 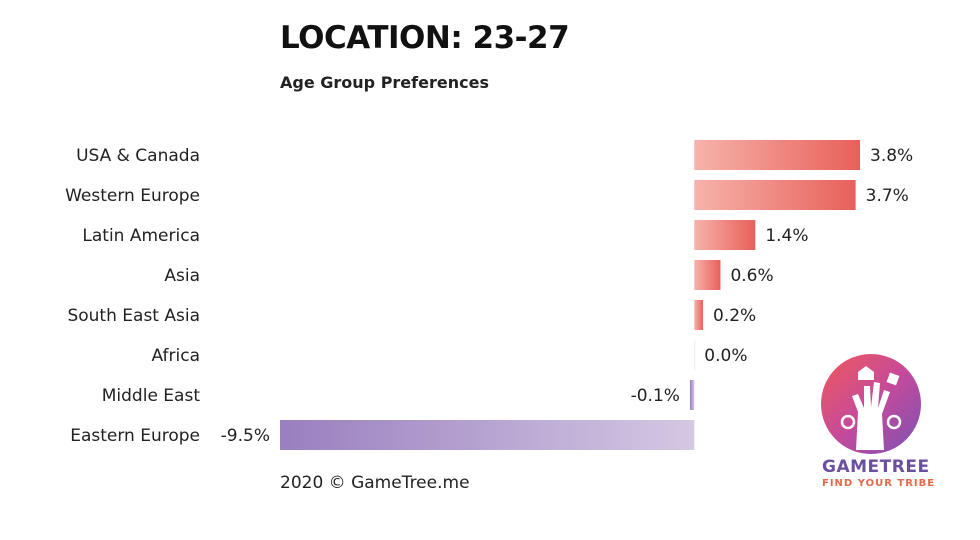 What do you see at coordinates (133, 316) in the screenshot?
I see `category-label: South East Asia` at bounding box center [133, 316].